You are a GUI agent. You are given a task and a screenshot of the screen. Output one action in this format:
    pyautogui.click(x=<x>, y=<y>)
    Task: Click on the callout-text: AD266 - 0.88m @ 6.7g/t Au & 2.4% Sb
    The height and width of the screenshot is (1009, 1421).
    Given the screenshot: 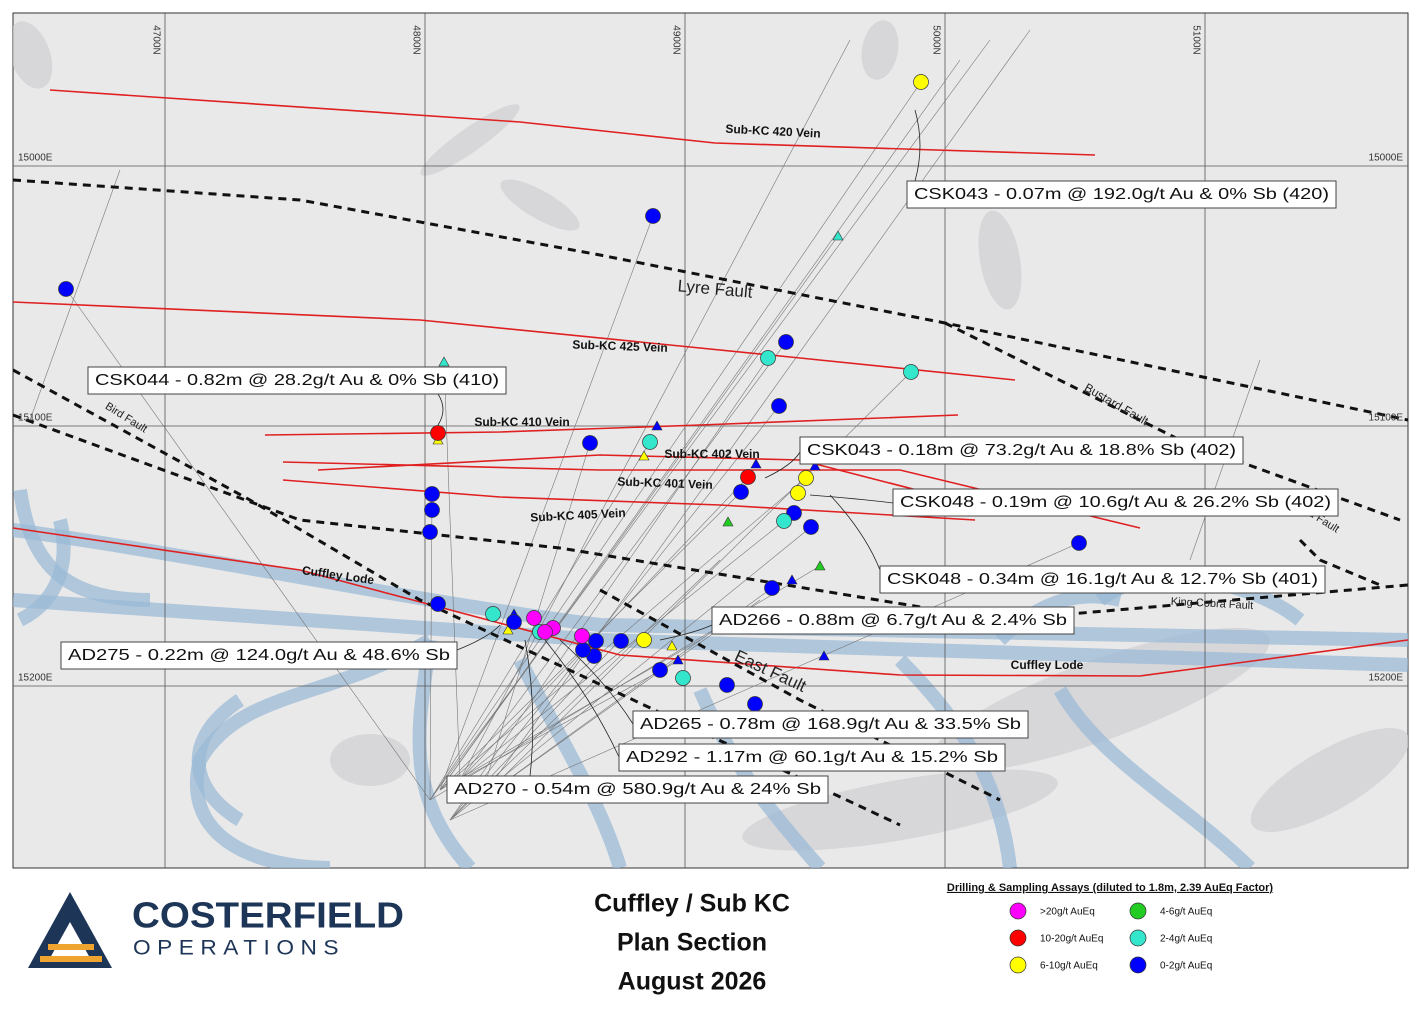 What is the action you would take?
    pyautogui.click(x=893, y=620)
    